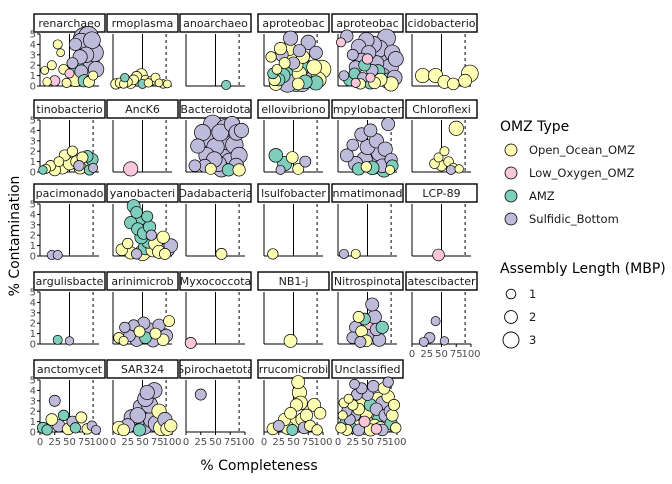 This screenshot has width=672, height=484. Describe the element at coordinates (142, 369) in the screenshot. I see `facet-strip-label: SAR324` at that location.